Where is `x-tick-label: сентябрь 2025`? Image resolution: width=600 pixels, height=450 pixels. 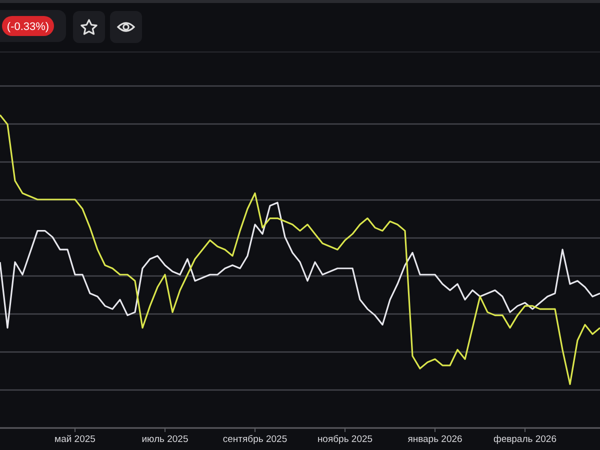 x-tick-label: сентябрь 2025 is located at coordinates (255, 439).